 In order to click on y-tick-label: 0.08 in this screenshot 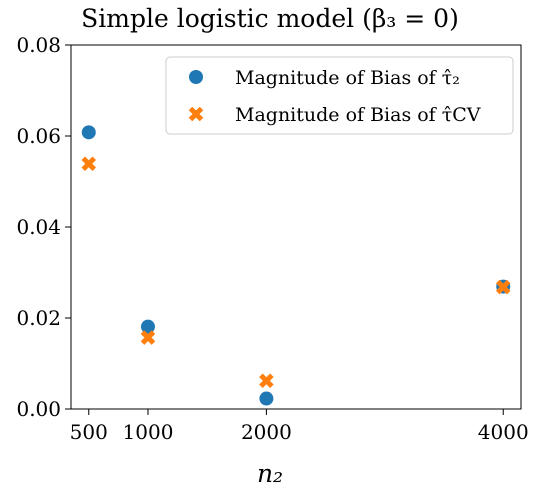, I will do `click(38, 45)`.